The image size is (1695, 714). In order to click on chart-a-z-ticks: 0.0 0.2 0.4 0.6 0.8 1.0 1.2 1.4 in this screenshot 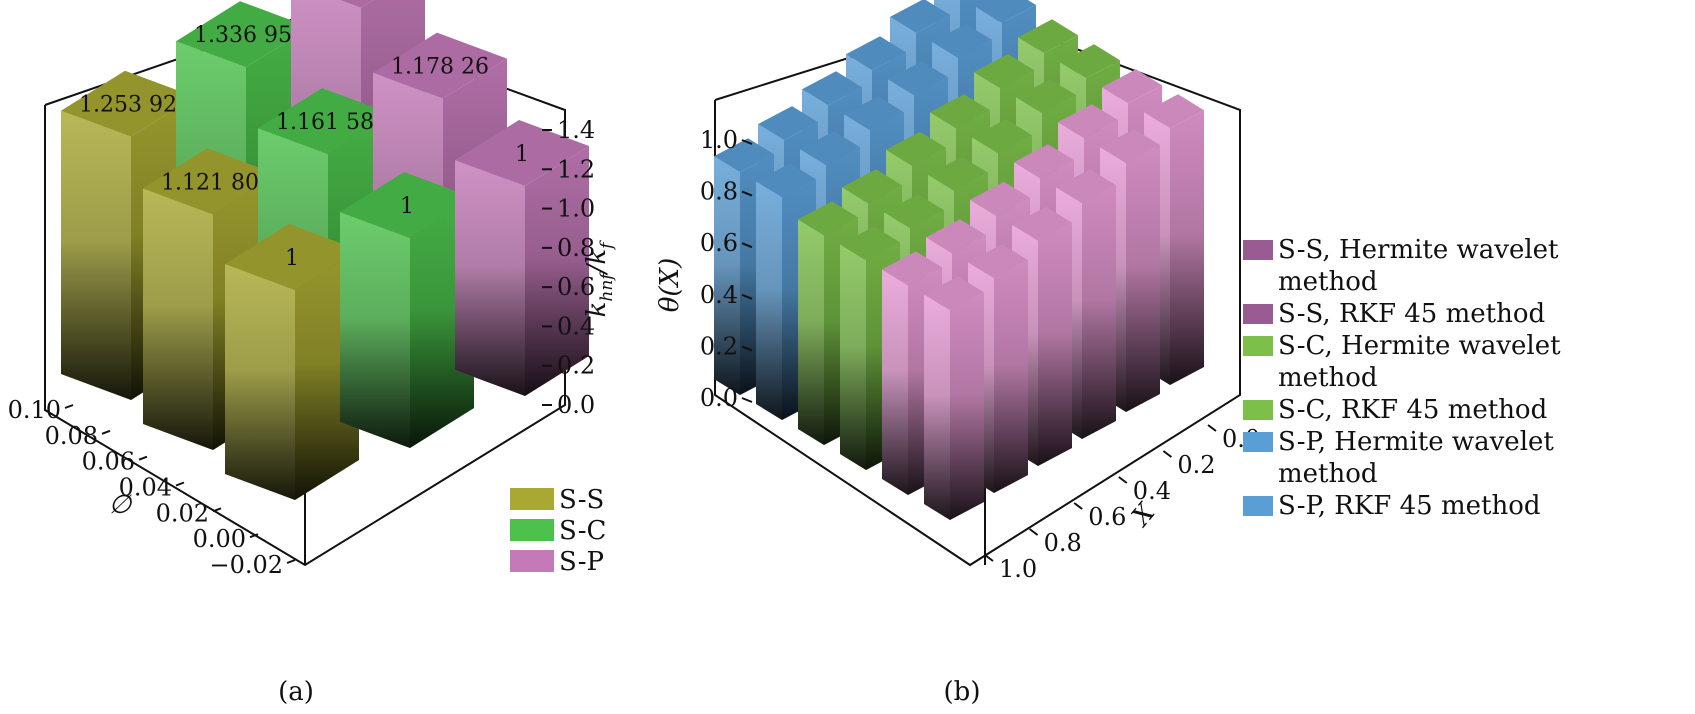, I will do `click(568, 267)`.